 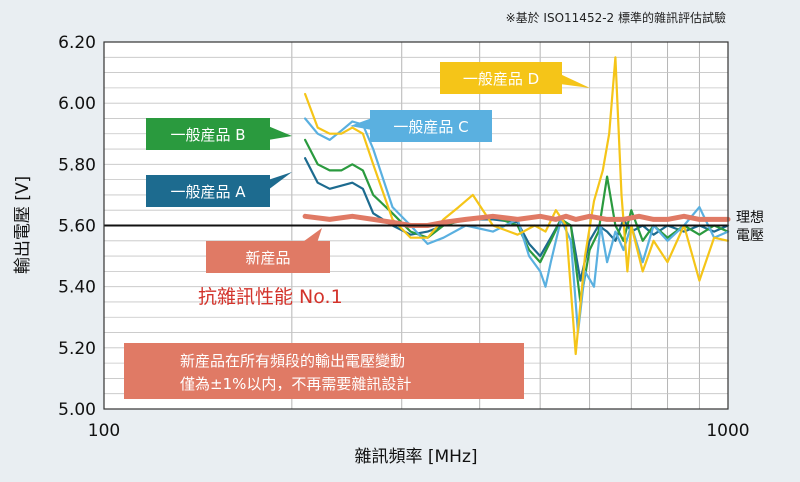 I want to click on y-axis-title: 輸出電壓 [V], so click(x=23, y=225).